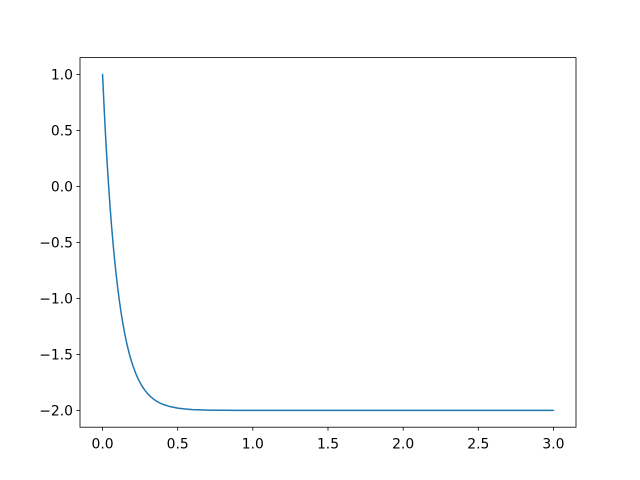 This screenshot has height=480, width=640. I want to click on x-axis-tick-label: 2.5, so click(478, 445).